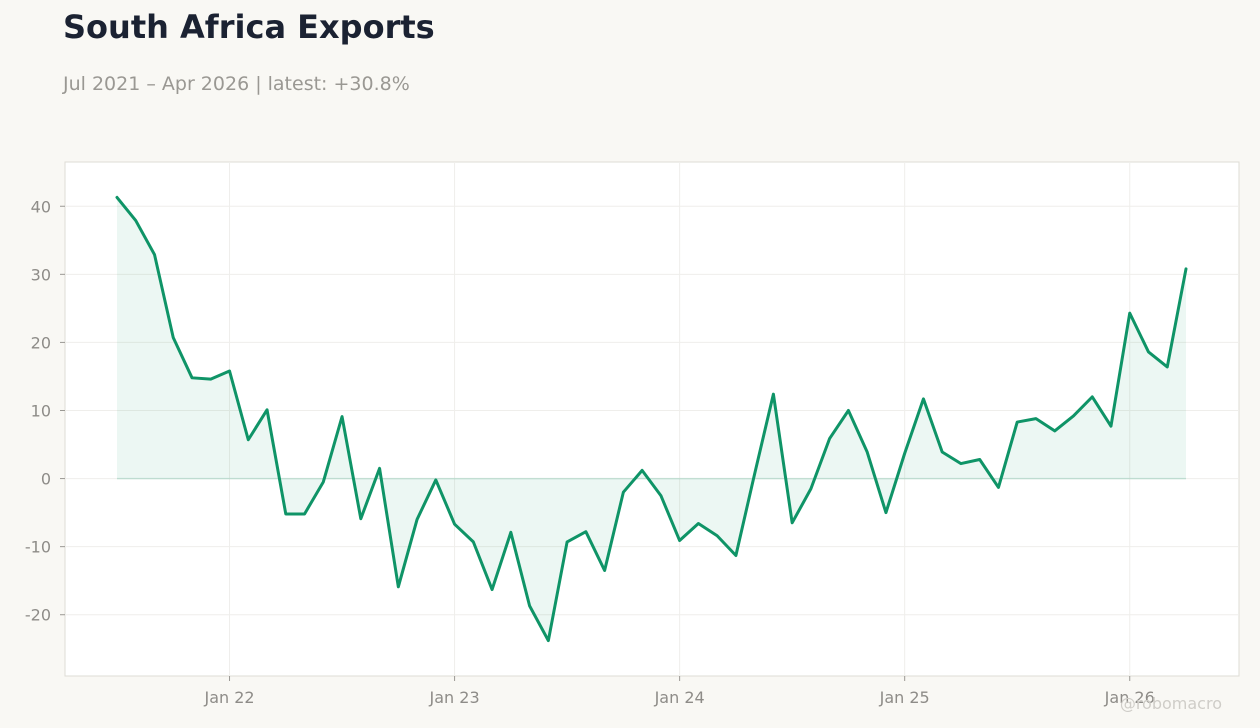  What do you see at coordinates (454, 697) in the screenshot?
I see `x-tick-label: Jan 23` at bounding box center [454, 697].